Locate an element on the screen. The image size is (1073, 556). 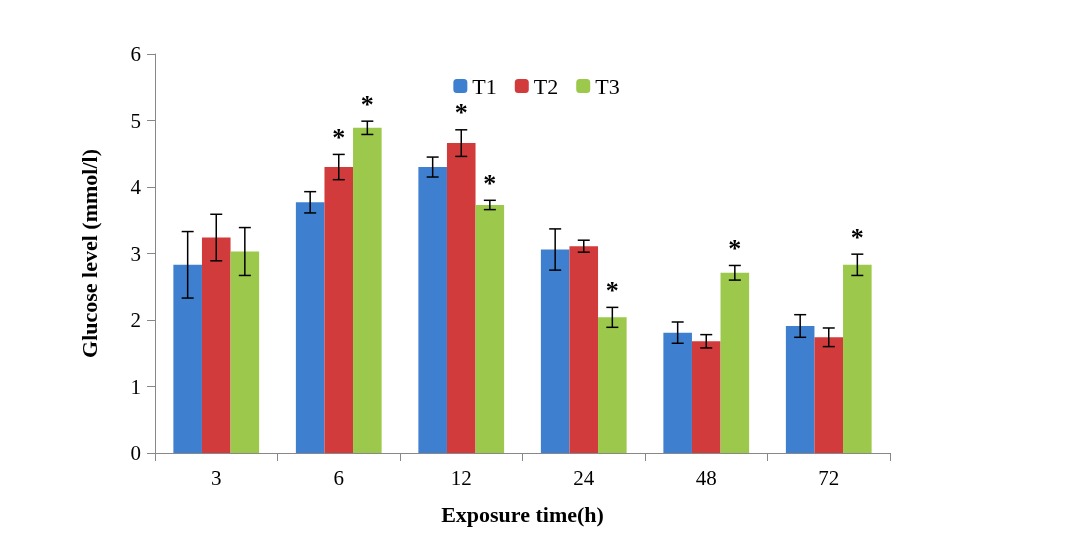
legend-label: T3 is located at coordinates (607, 86).